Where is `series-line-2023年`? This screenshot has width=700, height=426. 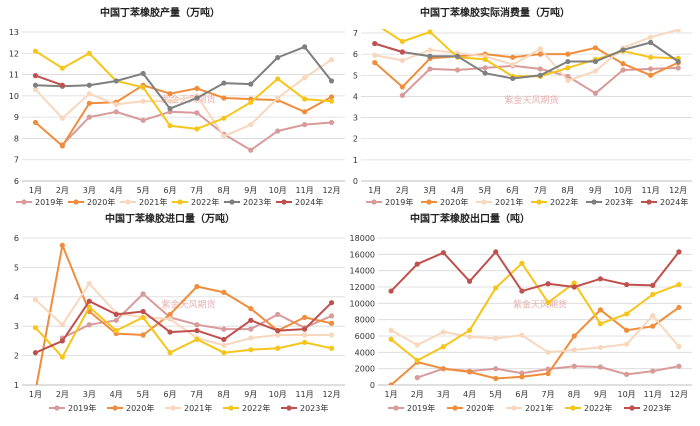 series-line-2023年 is located at coordinates (535, 271).